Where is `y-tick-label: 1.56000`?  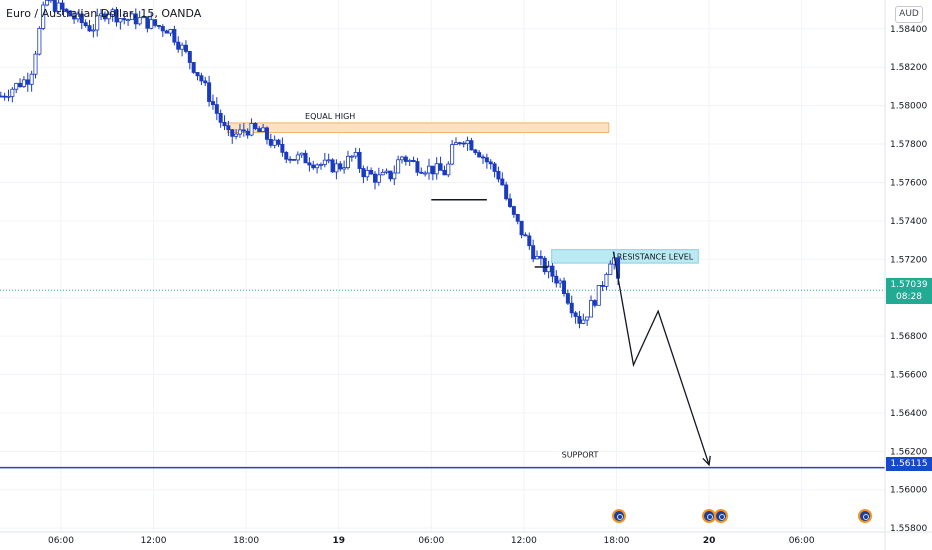 y-tick-label: 1.56000 is located at coordinates (908, 491).